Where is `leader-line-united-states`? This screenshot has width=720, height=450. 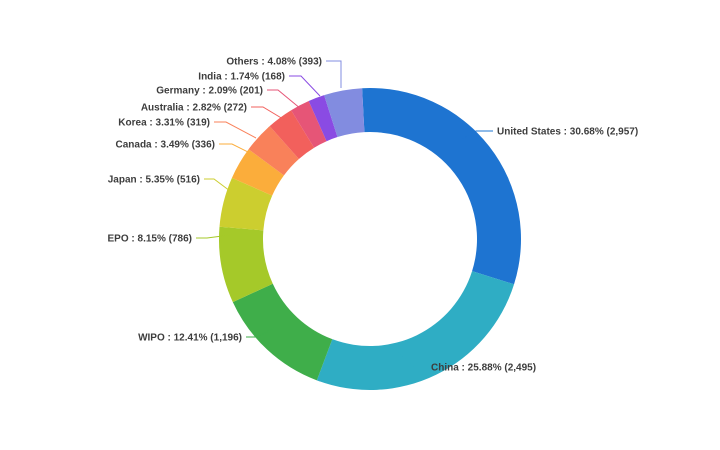
leader-line-united-states is located at coordinates (475, 136).